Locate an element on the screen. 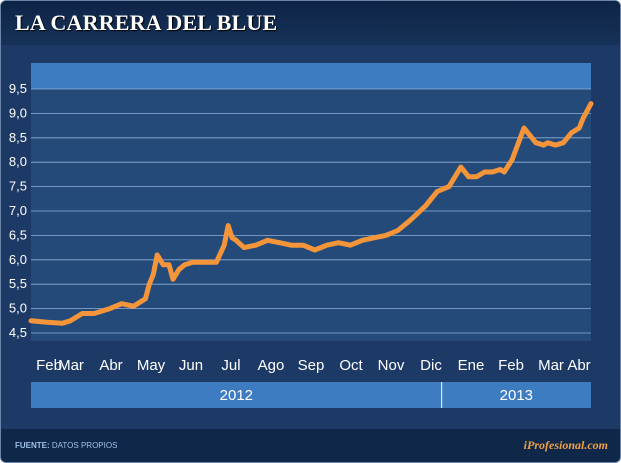  chart-title: LA CARRERA DEL BLUE is located at coordinates (146, 22).